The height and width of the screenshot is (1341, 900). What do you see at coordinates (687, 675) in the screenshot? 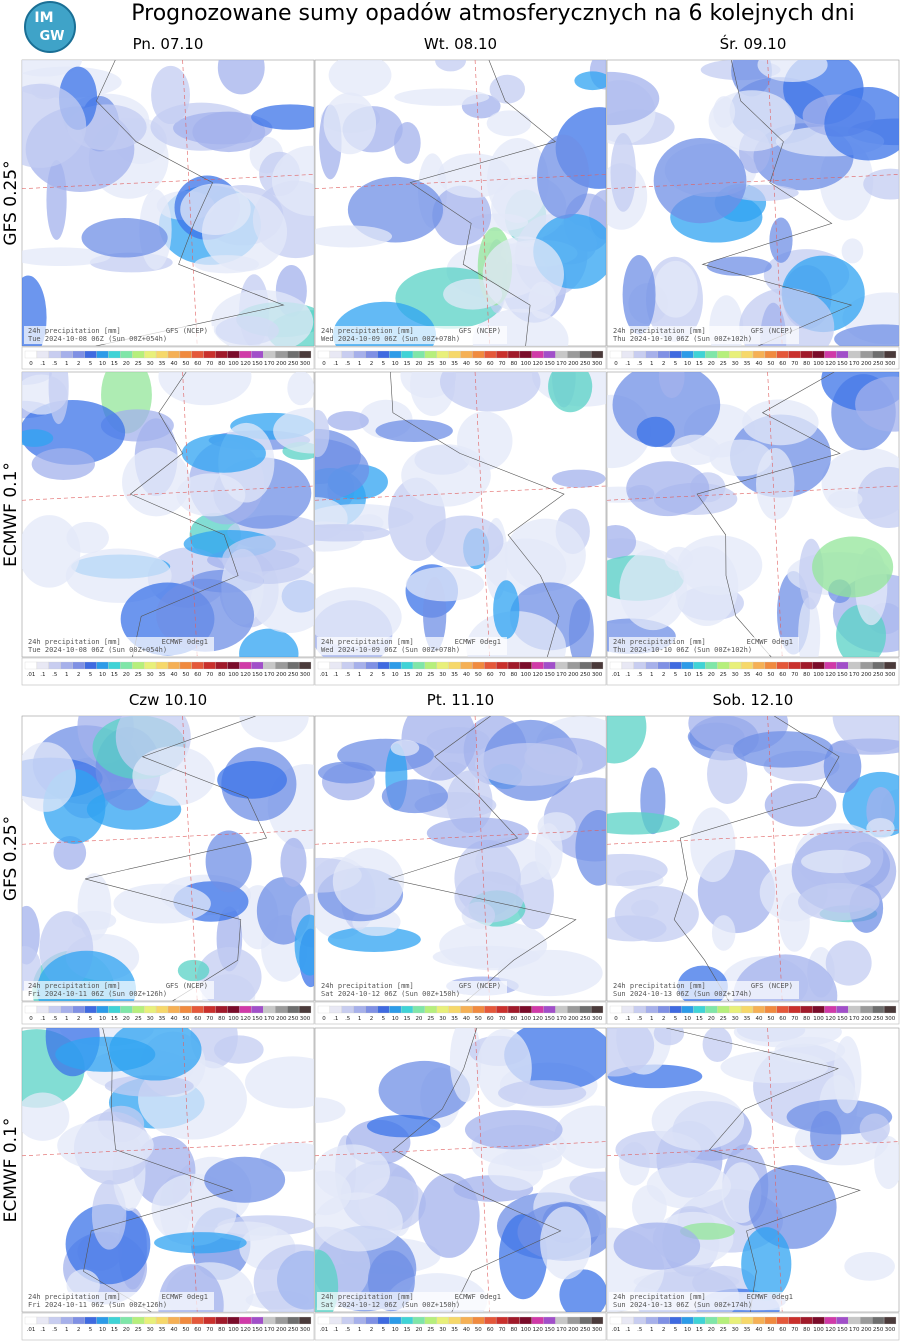
I see `scale-label: 10` at bounding box center [687, 675].